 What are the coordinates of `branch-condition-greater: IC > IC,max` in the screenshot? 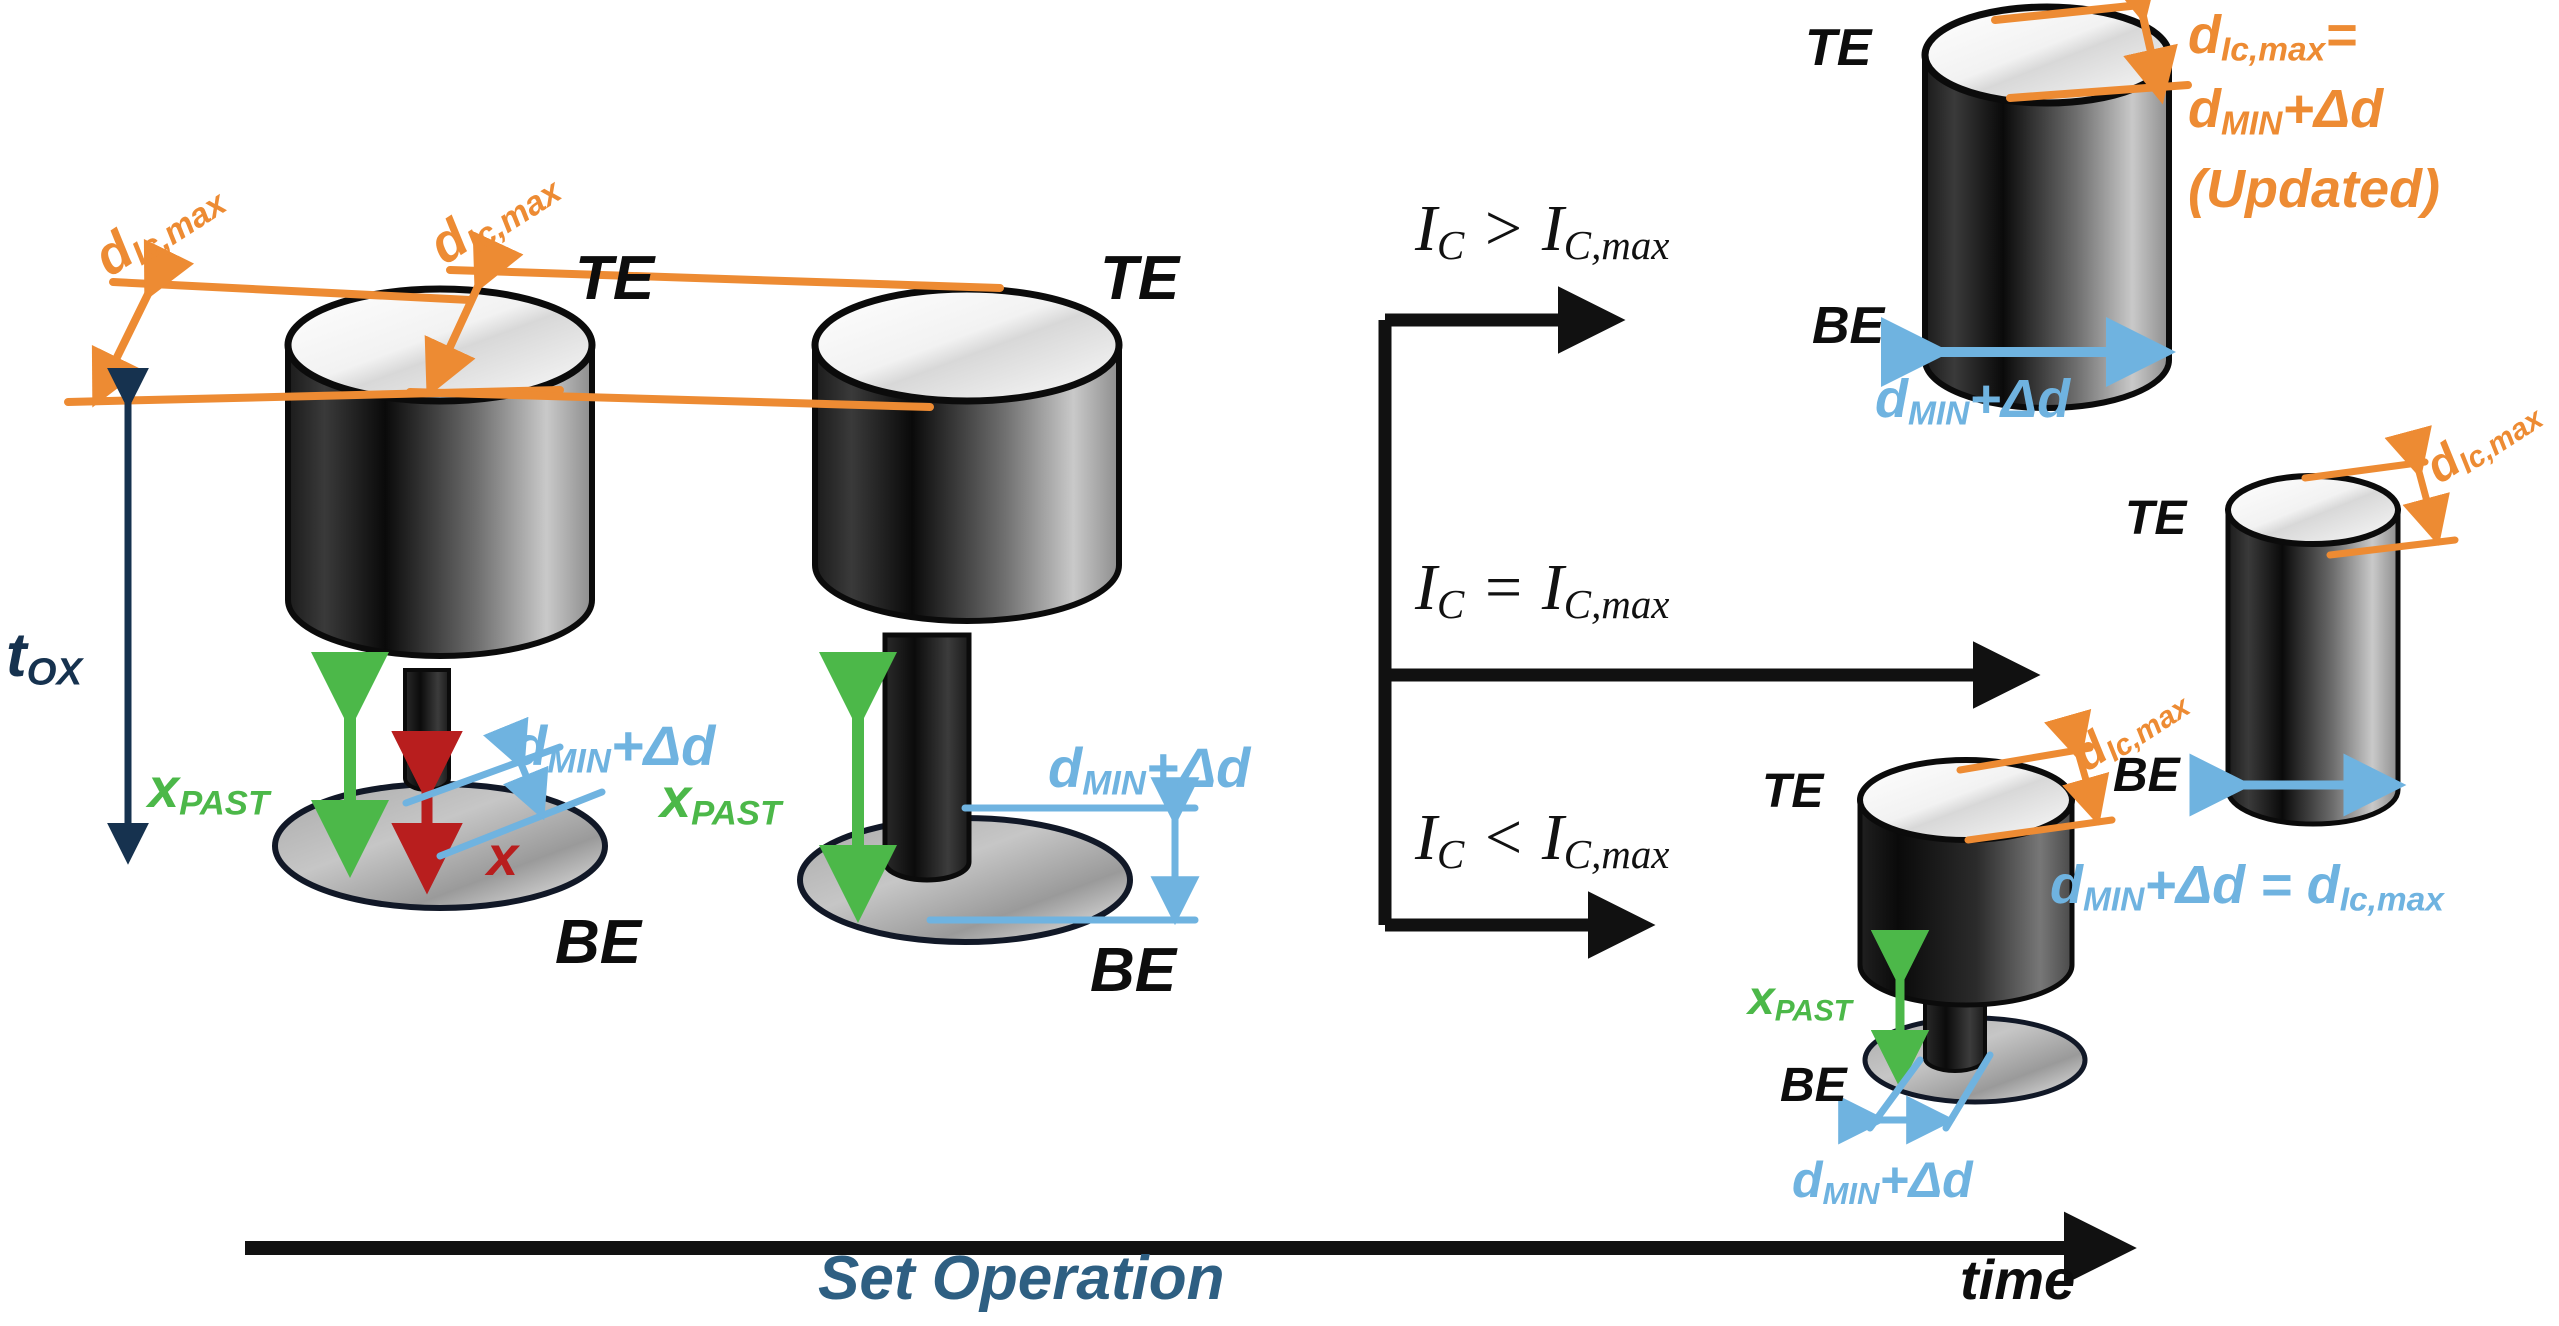 It's located at (1542, 230).